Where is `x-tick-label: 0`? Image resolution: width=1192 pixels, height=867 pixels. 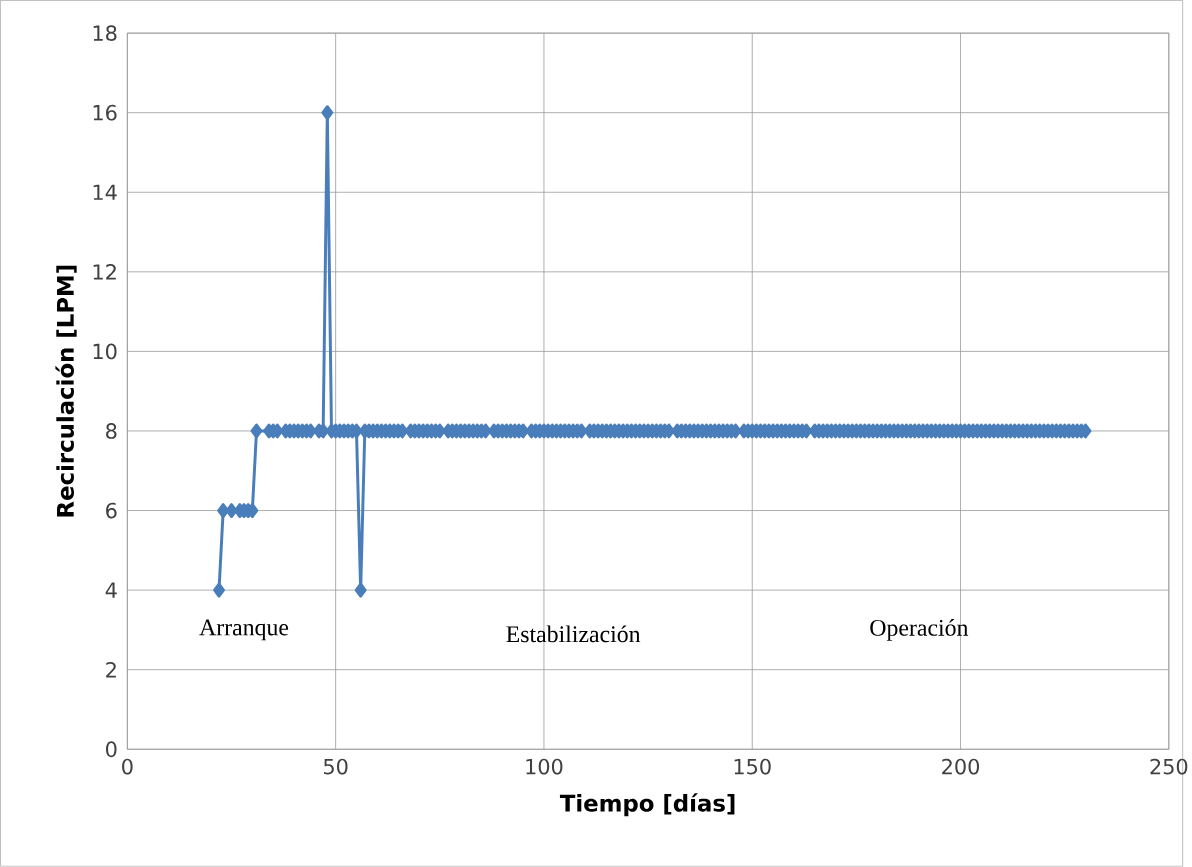
x-tick-label: 0 is located at coordinates (127, 766).